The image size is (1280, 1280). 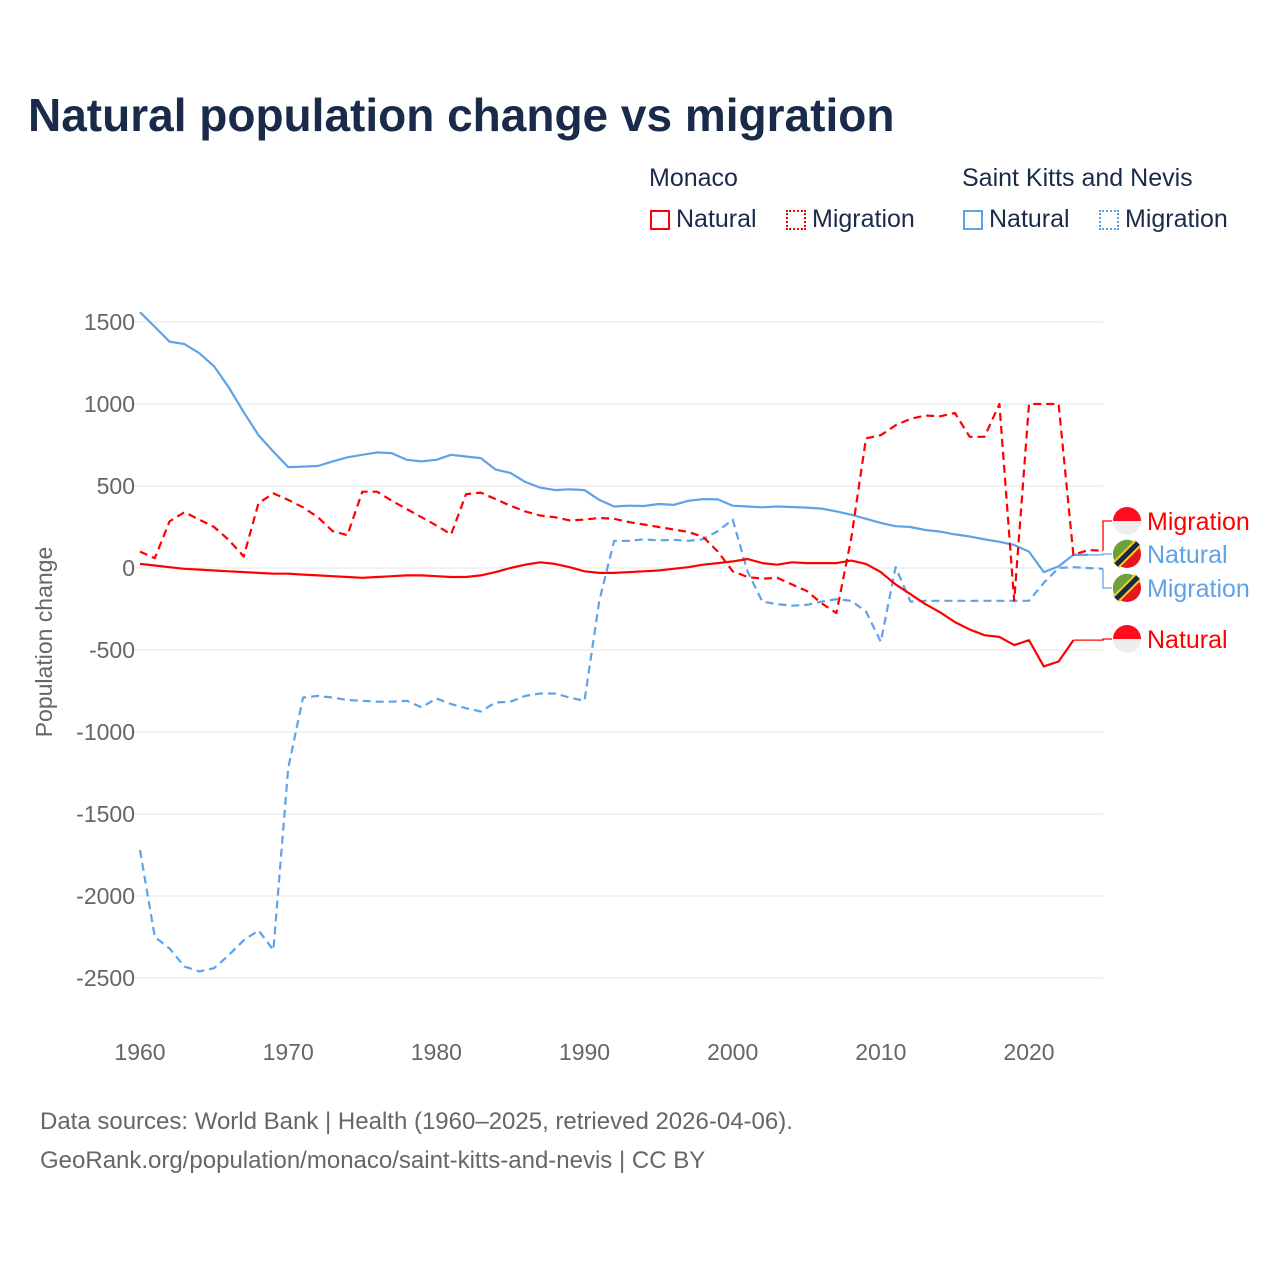 What do you see at coordinates (109, 322) in the screenshot?
I see `y-tick-label: 1500` at bounding box center [109, 322].